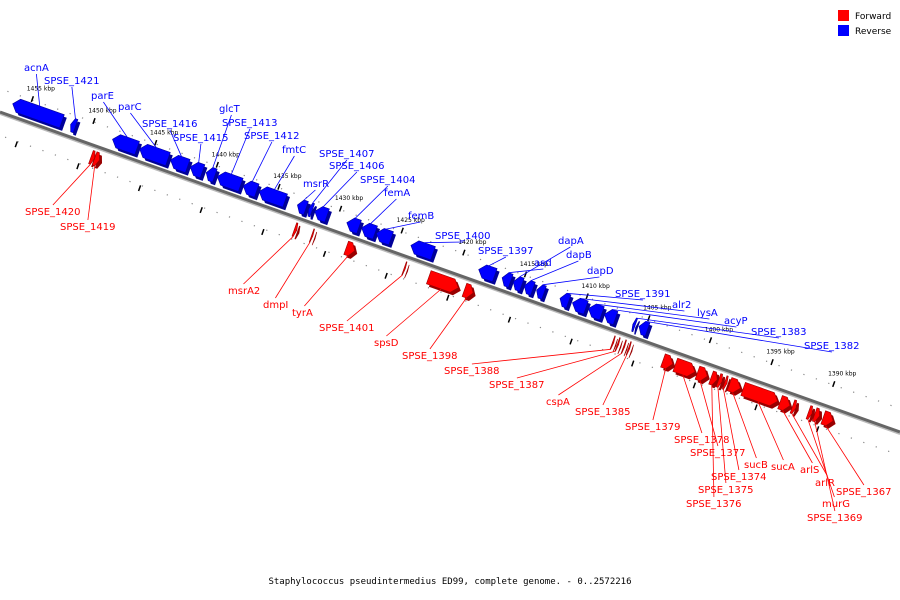 Image resolution: width=900 pixels, height=600 pixels. What do you see at coordinates (793, 407) in the screenshot?
I see `gene-arrow-arlr` at bounding box center [793, 407].